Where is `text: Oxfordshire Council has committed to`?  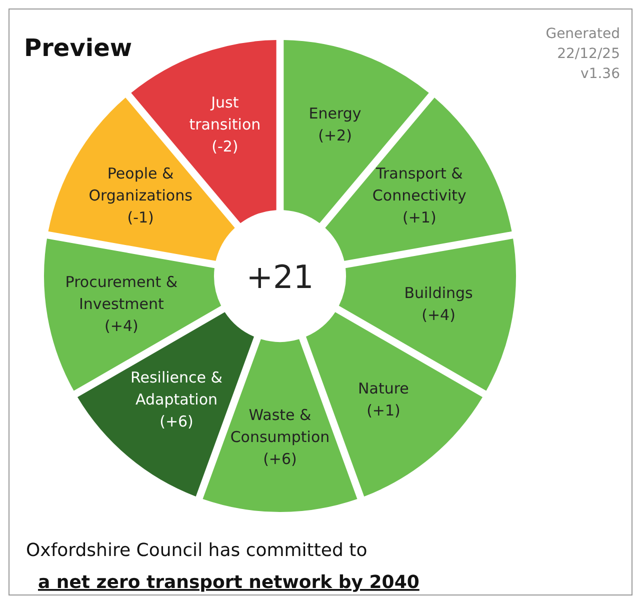
text: Oxfordshire Council has committed to is located at coordinates (197, 550).